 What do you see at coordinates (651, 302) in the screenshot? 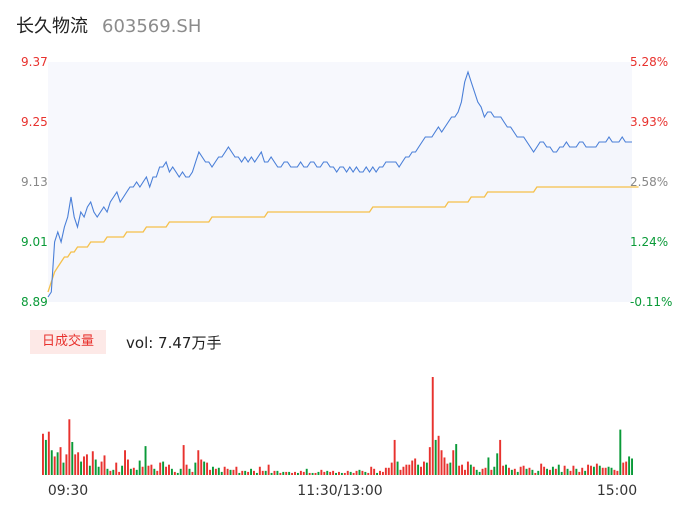
I see `y-right-tick-label: -0.11%` at bounding box center [651, 302].